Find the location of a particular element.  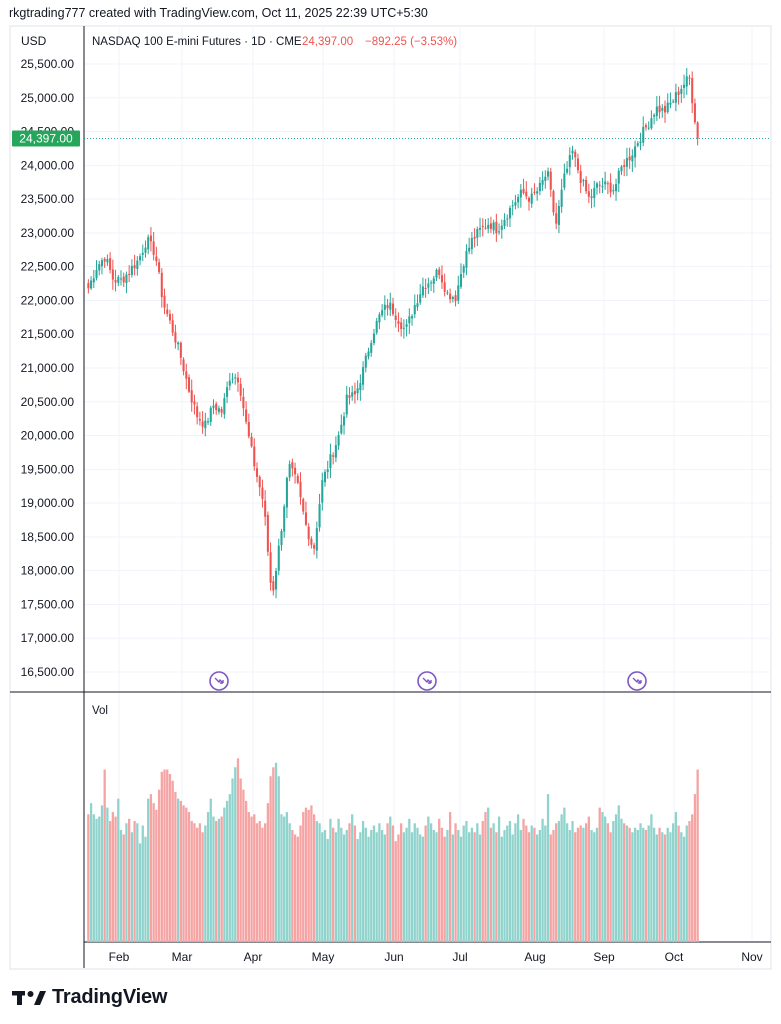

y-tick-label: 19,000.00 is located at coordinates (48, 503).